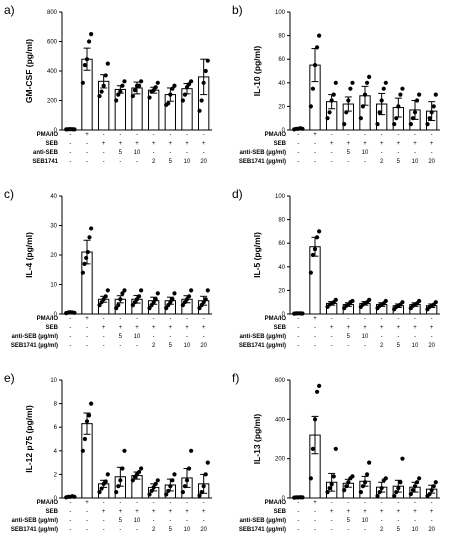  I want to click on y-tick-label: 200, so click(280, 460).